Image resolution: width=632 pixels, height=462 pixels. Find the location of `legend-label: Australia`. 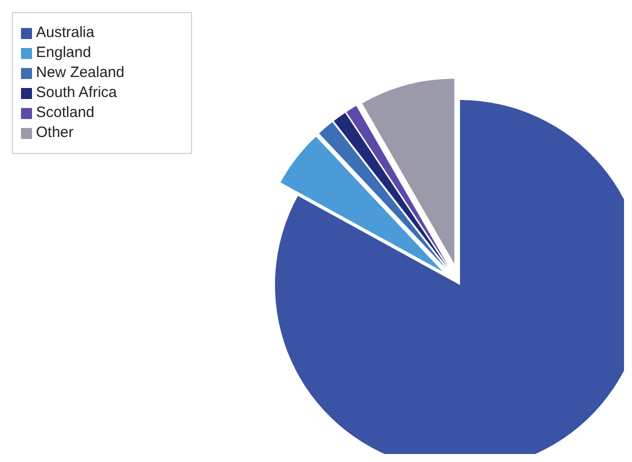

legend-label: Australia is located at coordinates (65, 32).